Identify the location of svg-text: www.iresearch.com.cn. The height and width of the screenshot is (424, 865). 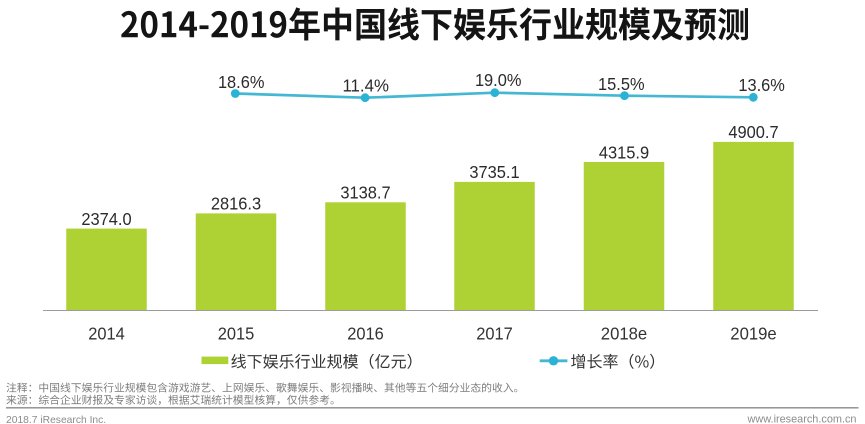
(802, 419).